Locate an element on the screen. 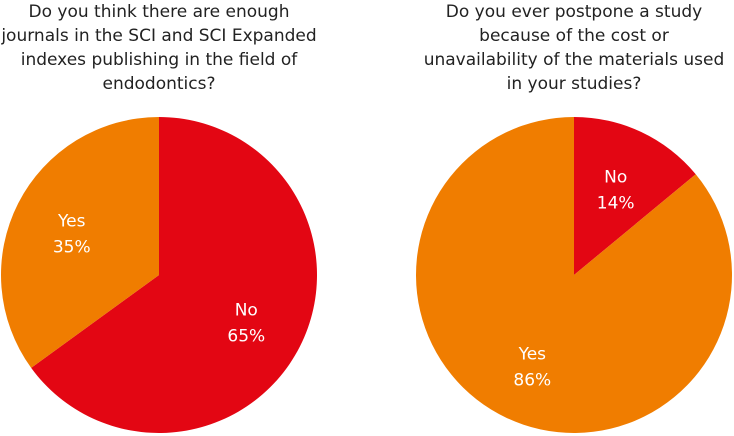  slice-value-label: 86% is located at coordinates (532, 381).